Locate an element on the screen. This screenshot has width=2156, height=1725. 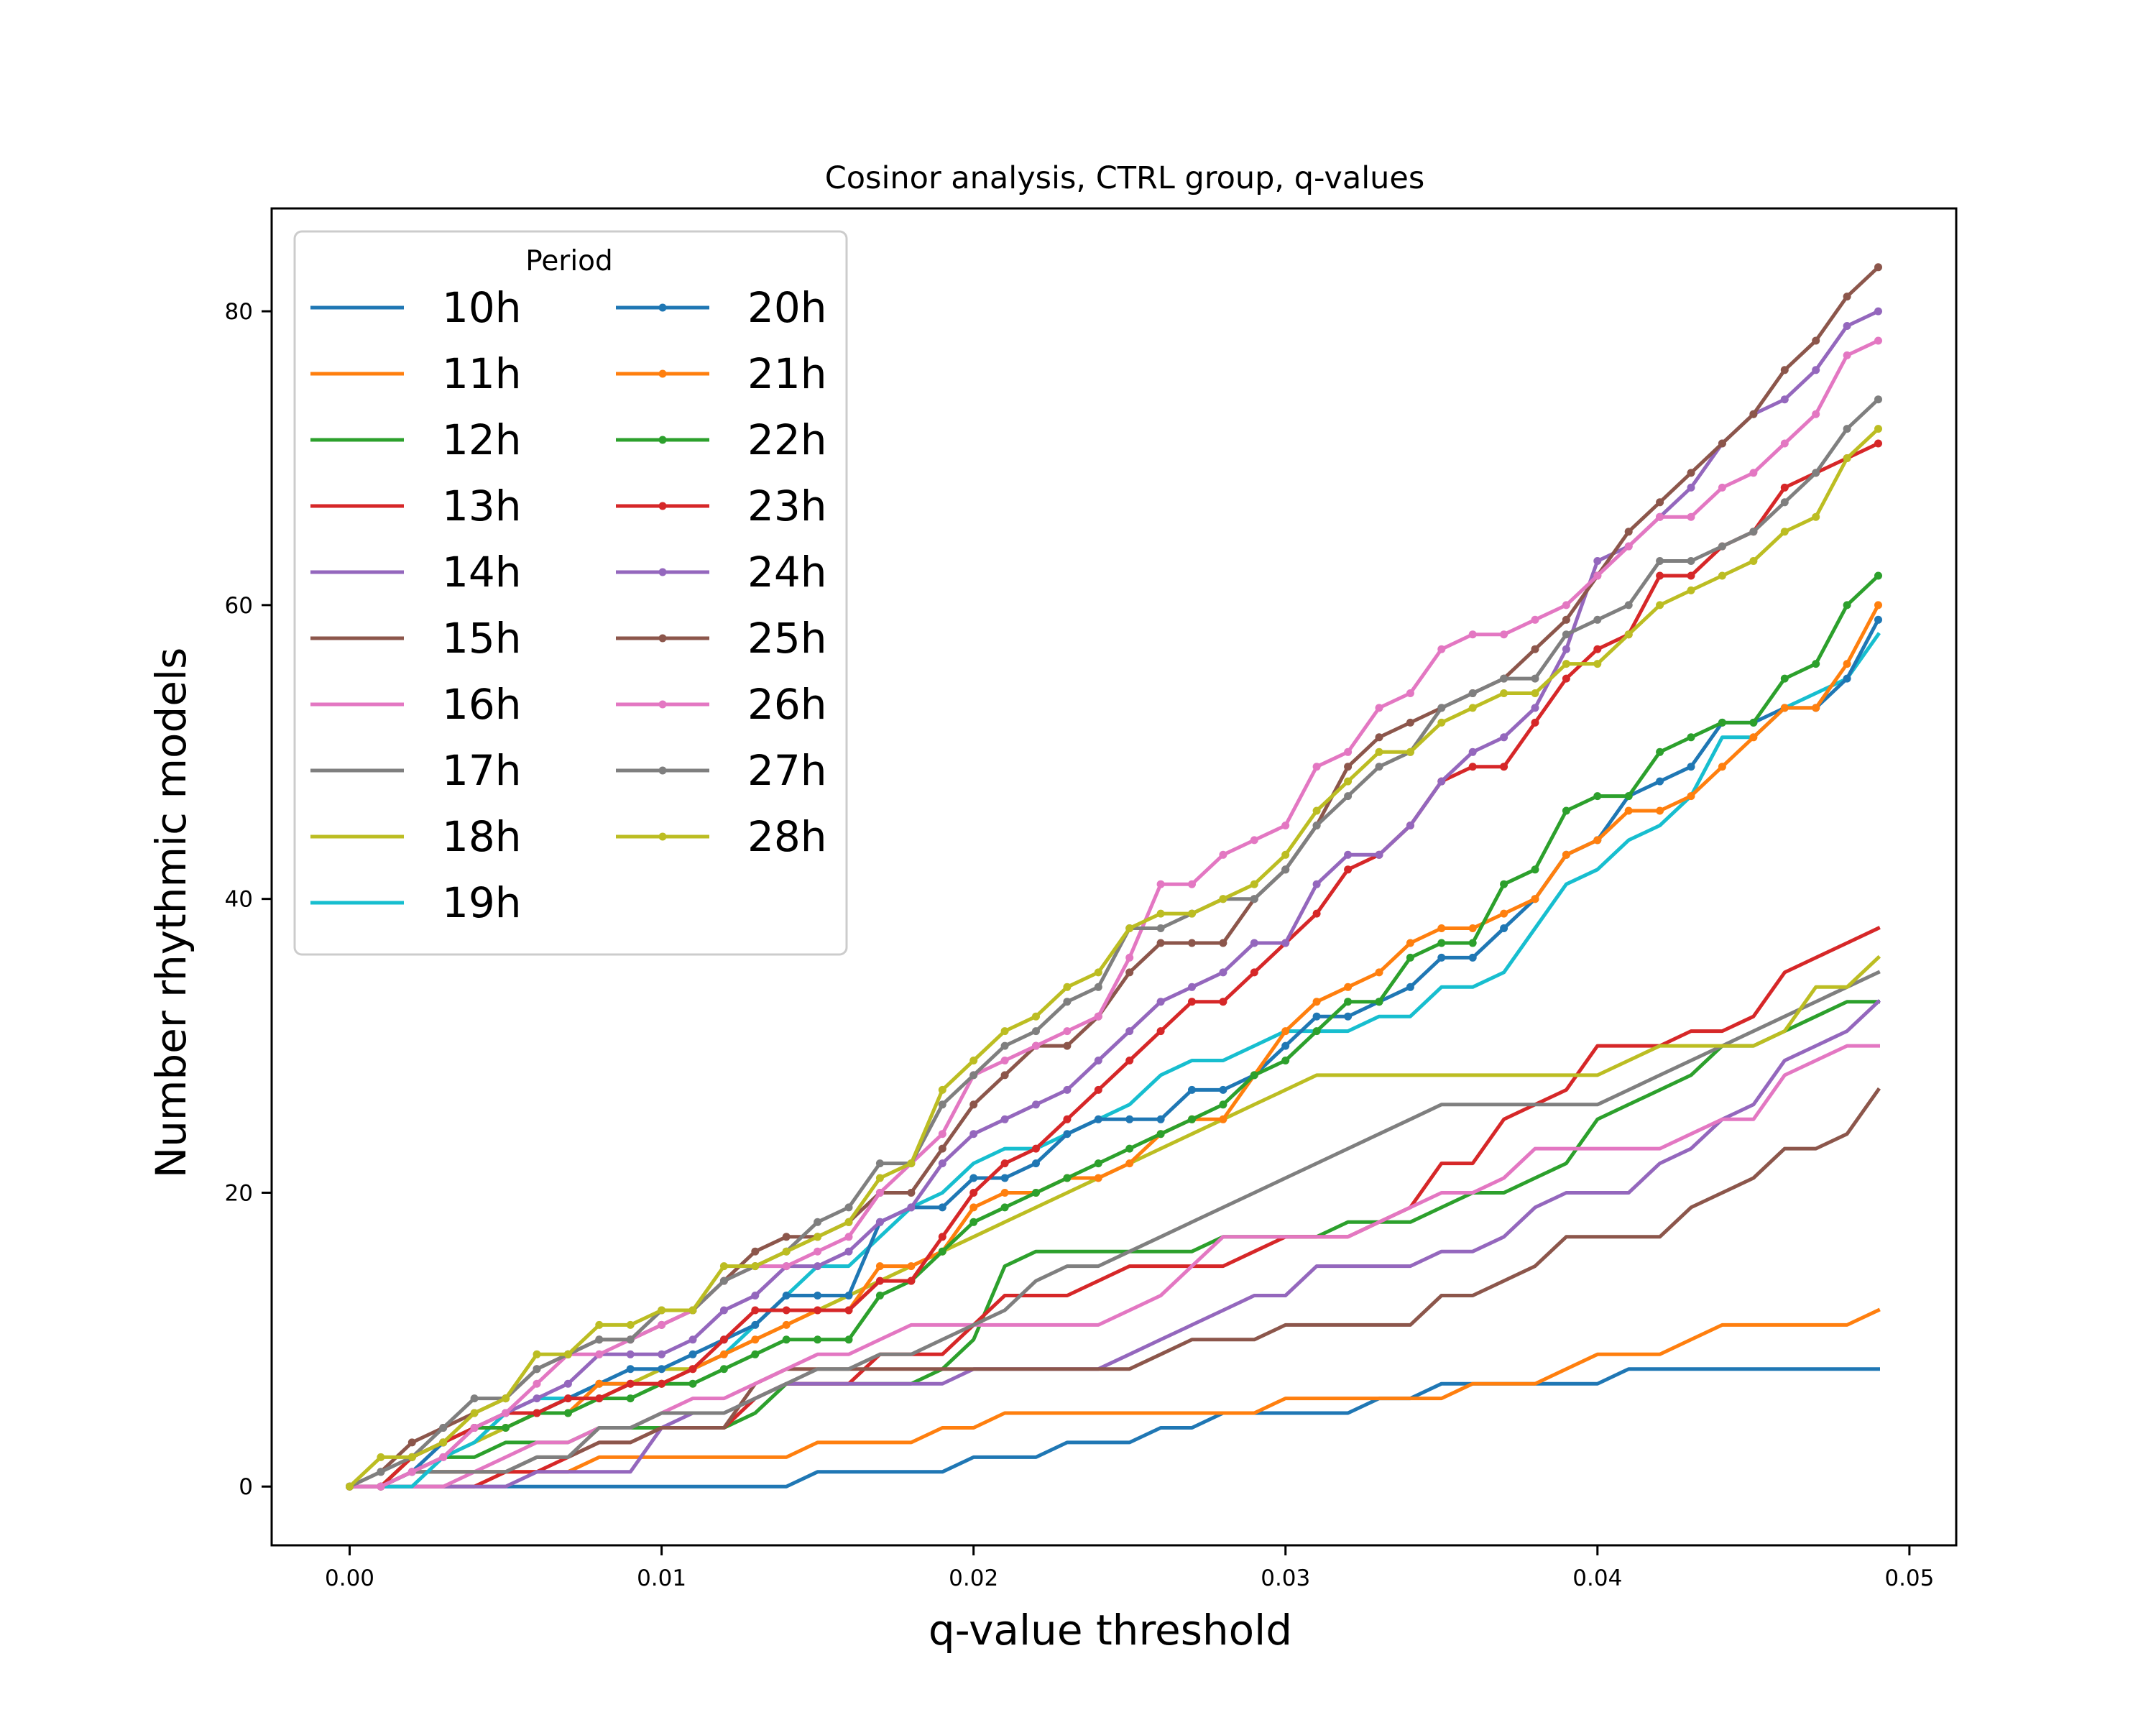
x-axis-title: q-value threshold is located at coordinates (1110, 1630).